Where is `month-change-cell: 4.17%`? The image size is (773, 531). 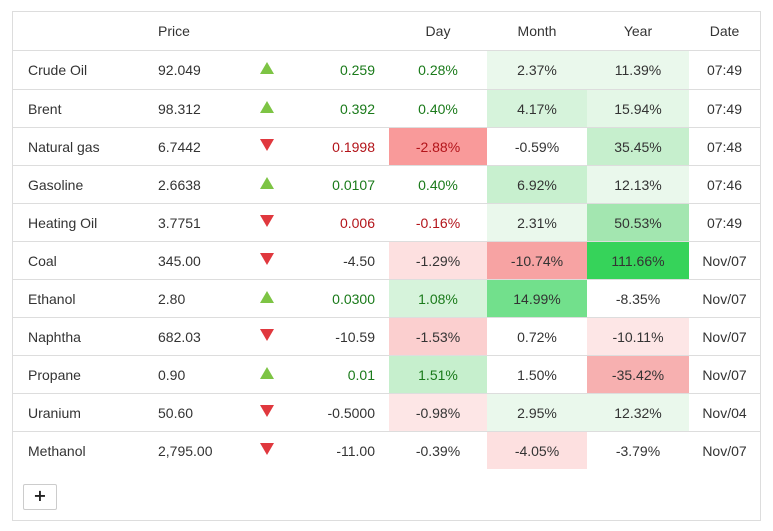 month-change-cell: 4.17% is located at coordinates (537, 108).